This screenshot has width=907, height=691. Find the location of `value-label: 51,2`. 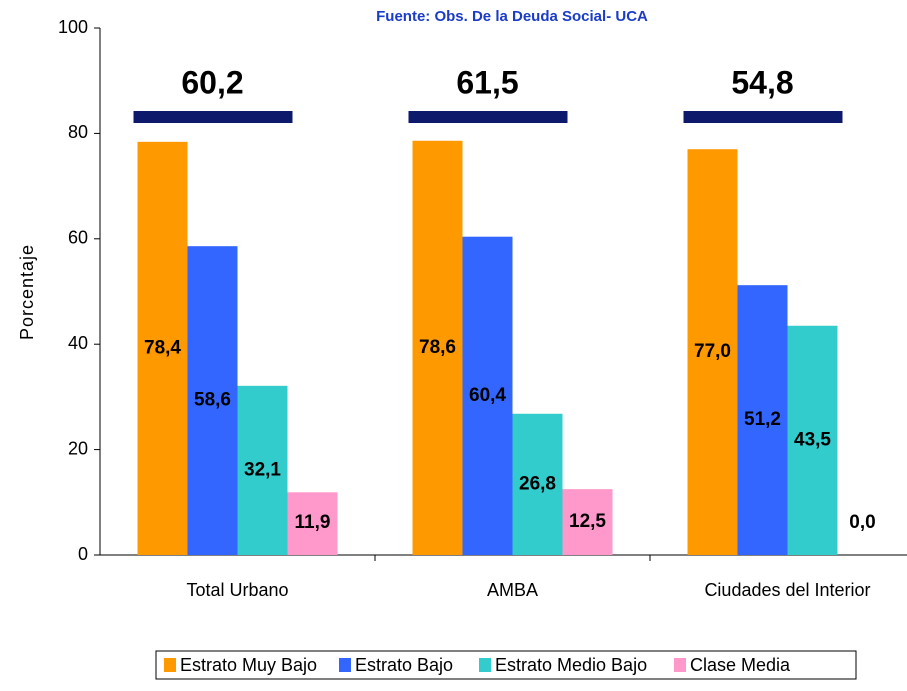

value-label: 51,2 is located at coordinates (762, 419).